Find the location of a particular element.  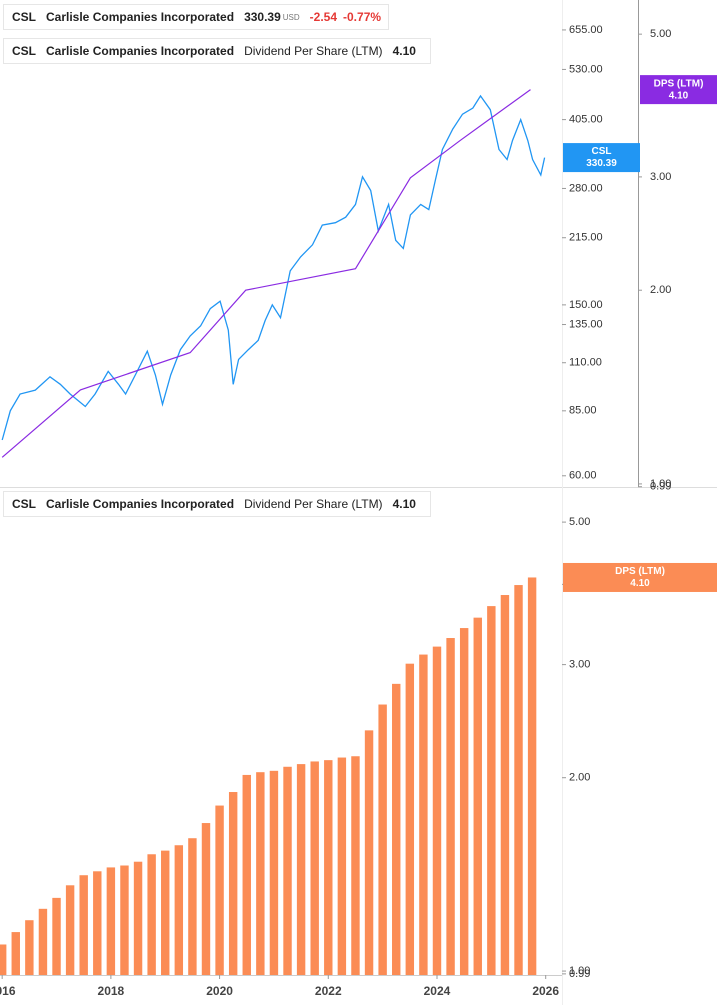

currency: USD is located at coordinates (291, 17).